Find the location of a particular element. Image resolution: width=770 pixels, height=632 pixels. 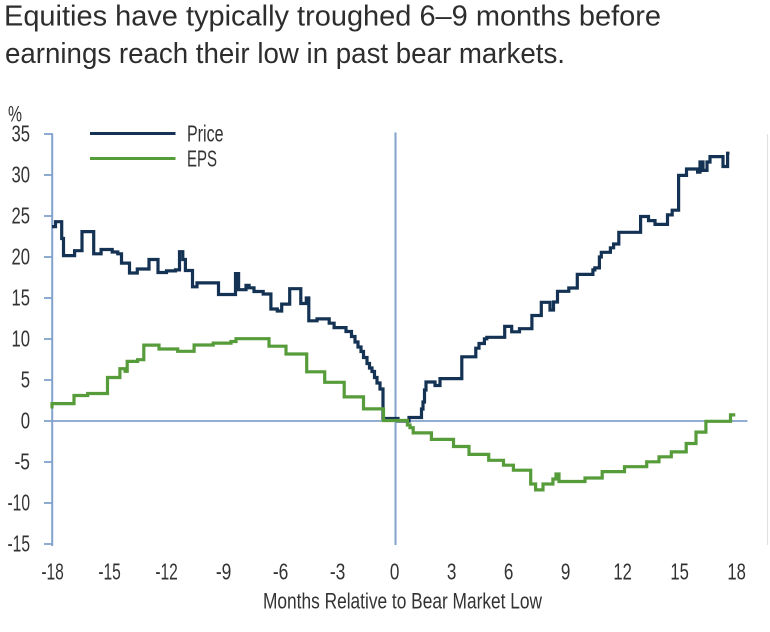

svg-text: 20 is located at coordinates (21, 257).